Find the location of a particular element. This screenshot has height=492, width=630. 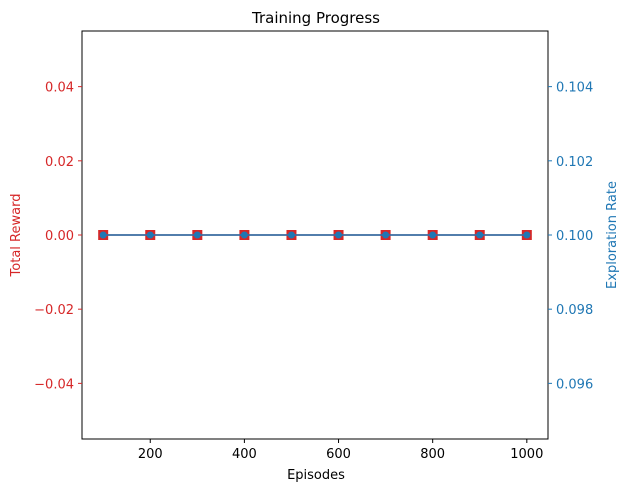

left-y-axis: 0.04 0.02 0.00 −0.02 −0.04 is located at coordinates (58, 236).